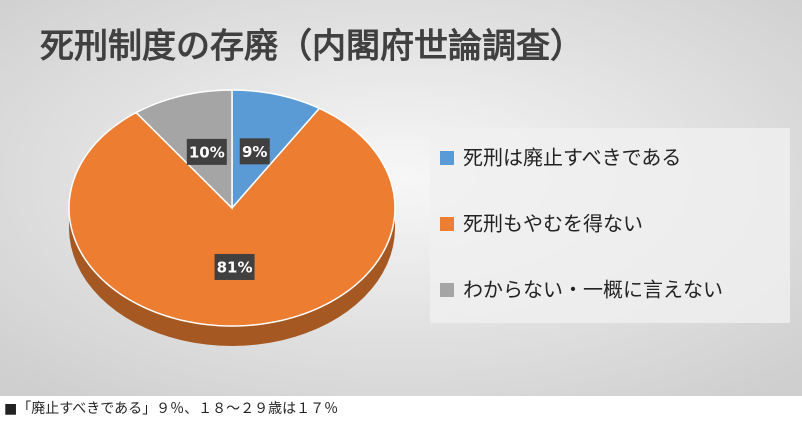  I want to click on data-label: 10%, so click(207, 152).